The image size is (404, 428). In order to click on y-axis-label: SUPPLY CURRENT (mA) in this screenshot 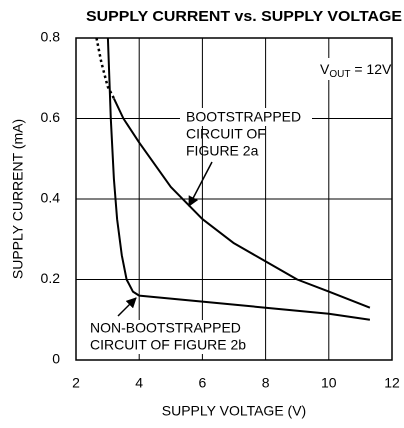, I will do `click(18, 199)`.